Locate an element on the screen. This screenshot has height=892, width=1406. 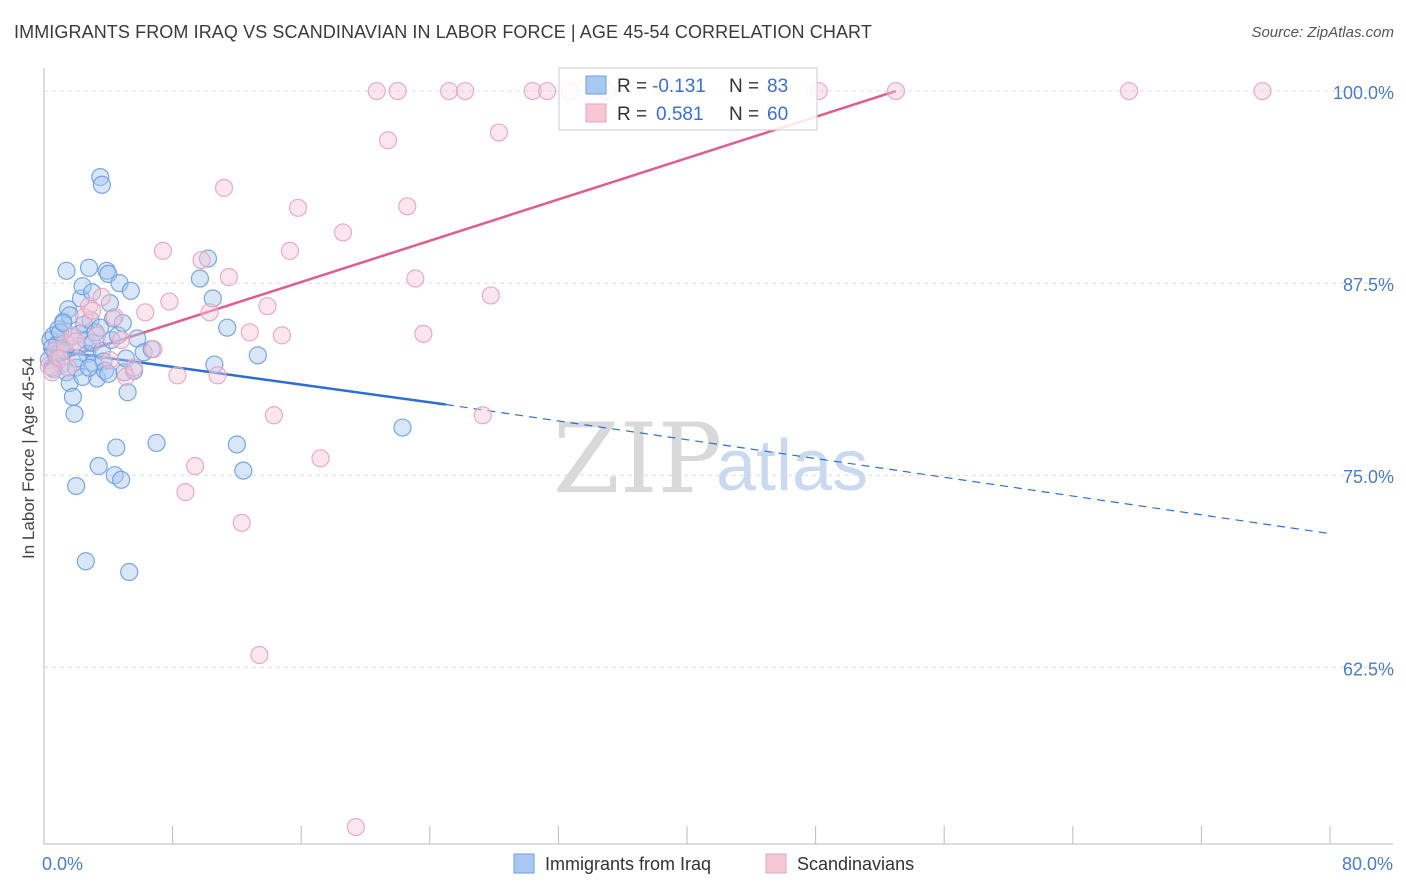
legend-swatch-iraq is located at coordinates (596, 85).